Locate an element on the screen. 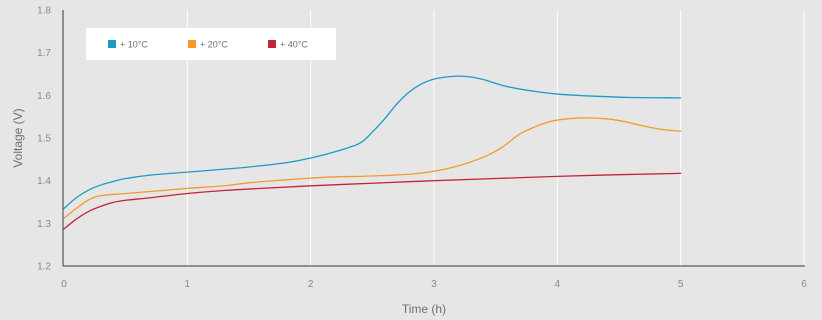  legend-label: + 40°C is located at coordinates (294, 45).